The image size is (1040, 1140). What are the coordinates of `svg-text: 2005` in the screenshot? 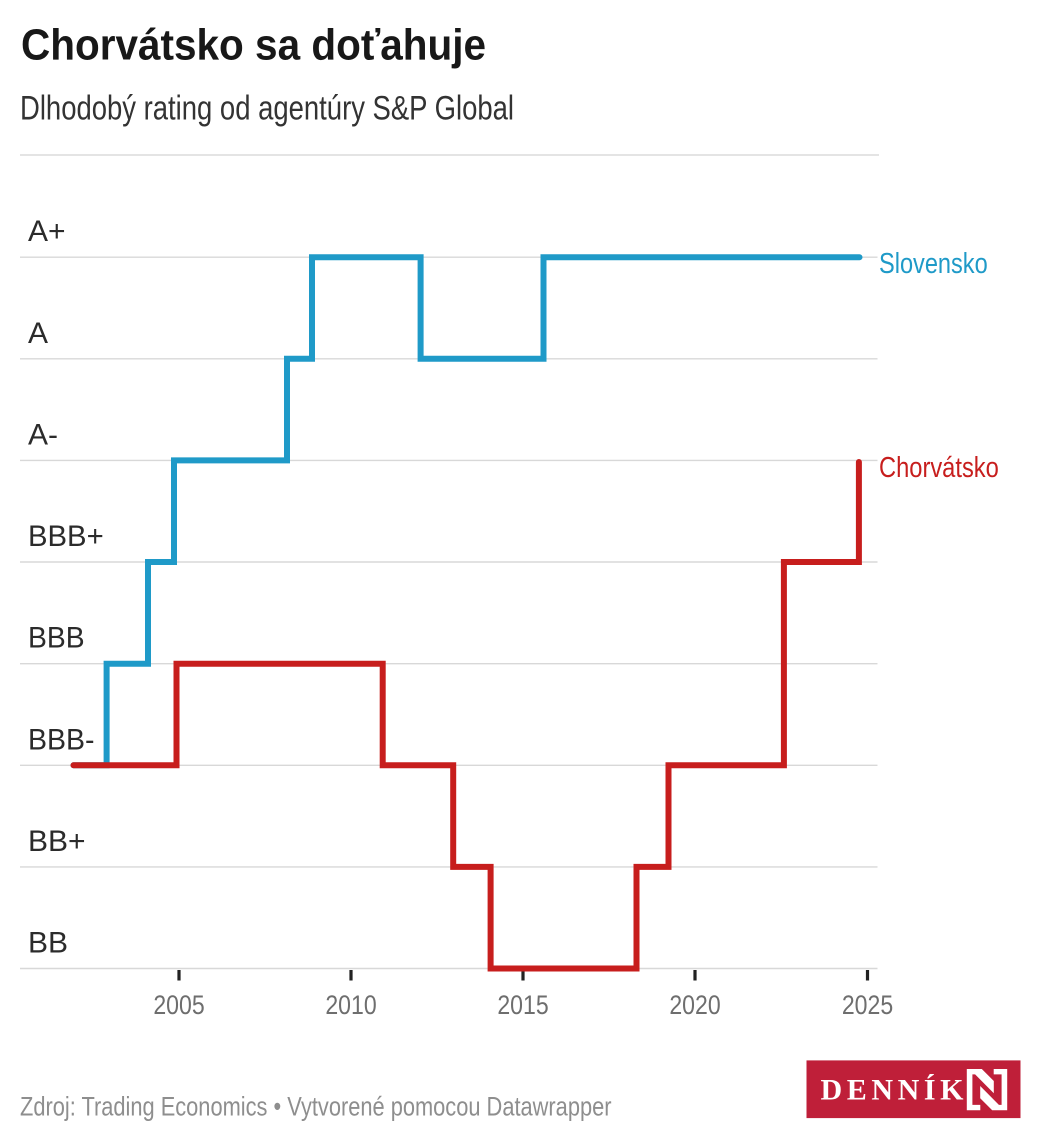 It's located at (178, 1005).